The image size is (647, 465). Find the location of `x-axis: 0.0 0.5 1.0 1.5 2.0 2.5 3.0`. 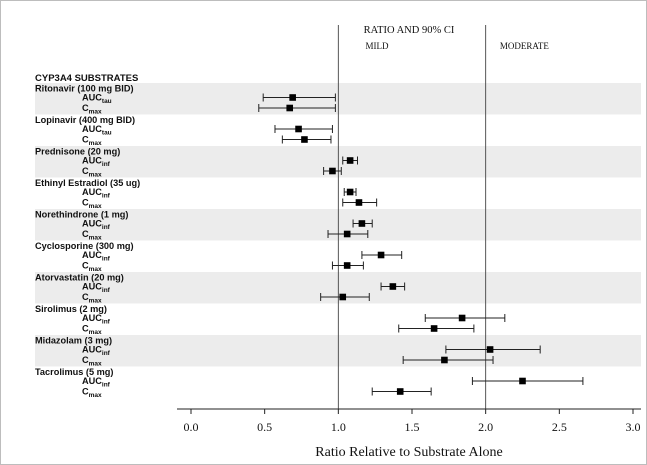

x-axis: 0.0 0.5 1.0 1.5 2.0 2.5 3.0 is located at coordinates (409, 421).